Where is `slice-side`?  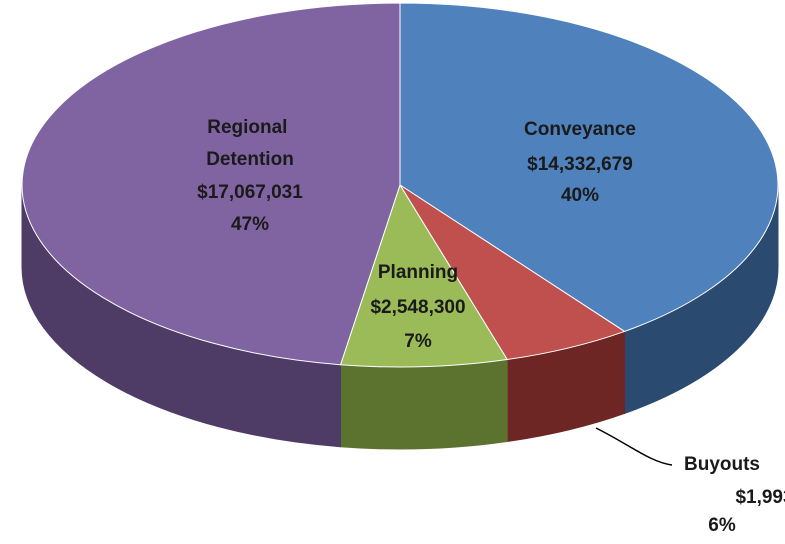
slice-side is located at coordinates (424, 404).